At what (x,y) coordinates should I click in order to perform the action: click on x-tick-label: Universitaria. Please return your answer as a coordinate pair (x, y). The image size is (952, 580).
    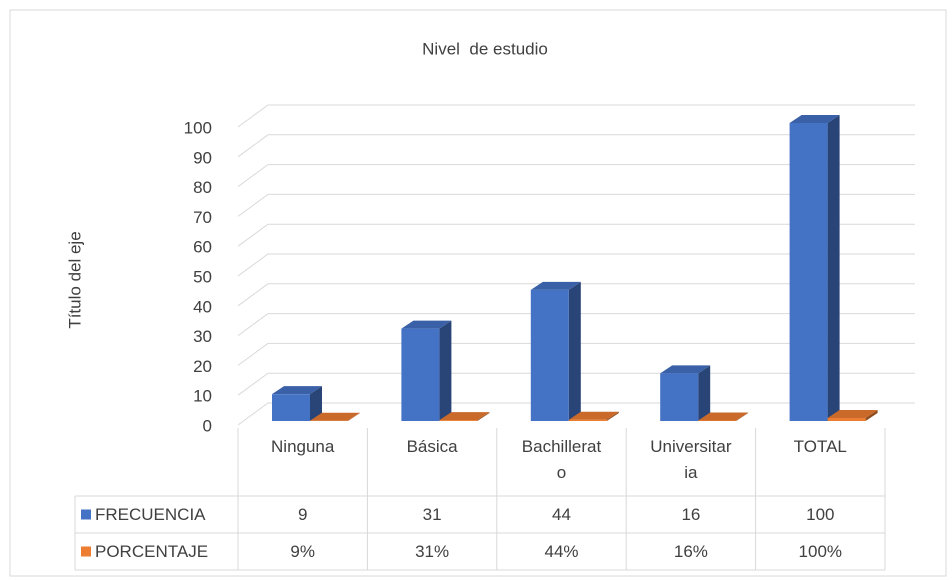
    Looking at the image, I should click on (691, 459).